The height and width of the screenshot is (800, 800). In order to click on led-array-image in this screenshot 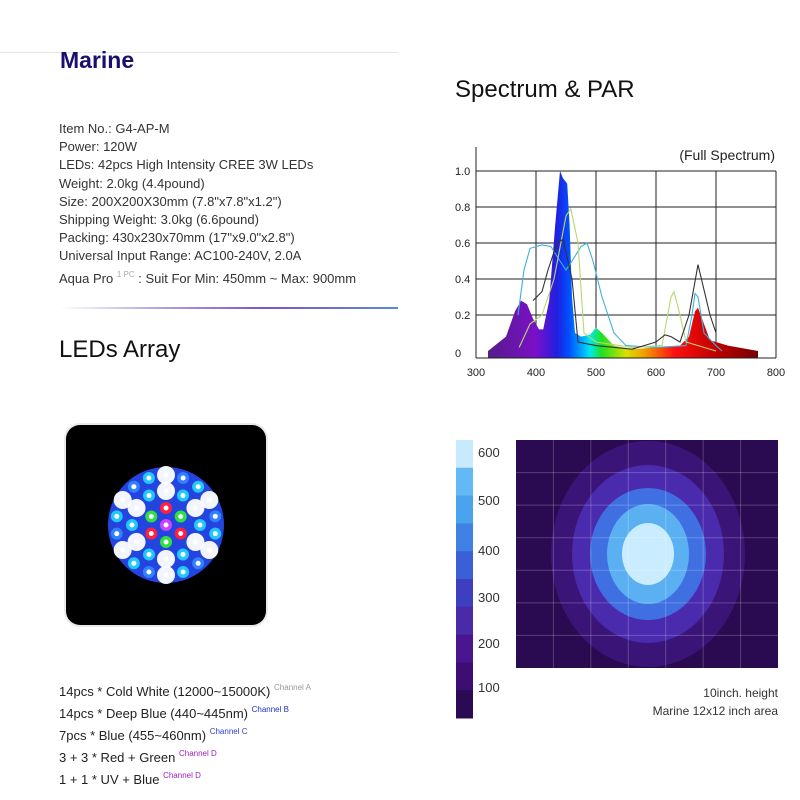, I will do `click(166, 525)`.